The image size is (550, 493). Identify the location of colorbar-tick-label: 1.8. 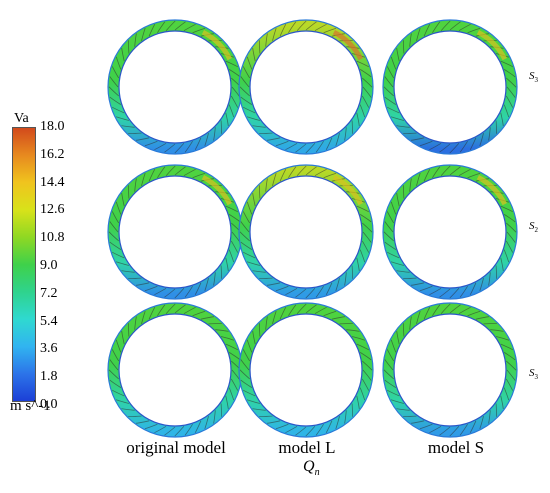
(49, 377).